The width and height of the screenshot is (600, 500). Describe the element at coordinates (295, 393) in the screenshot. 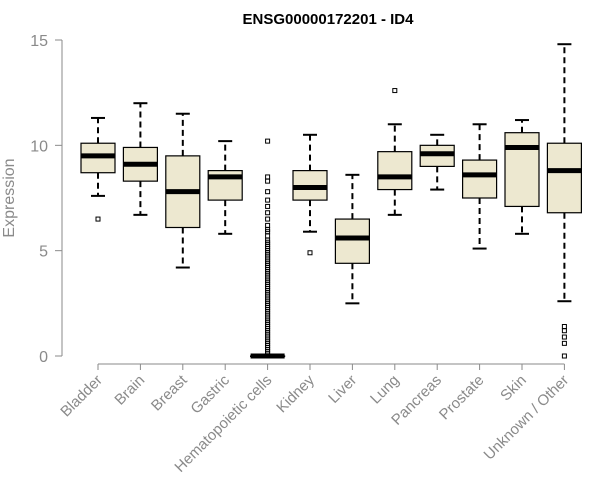

I see `x-tick-label: Kidney` at that location.